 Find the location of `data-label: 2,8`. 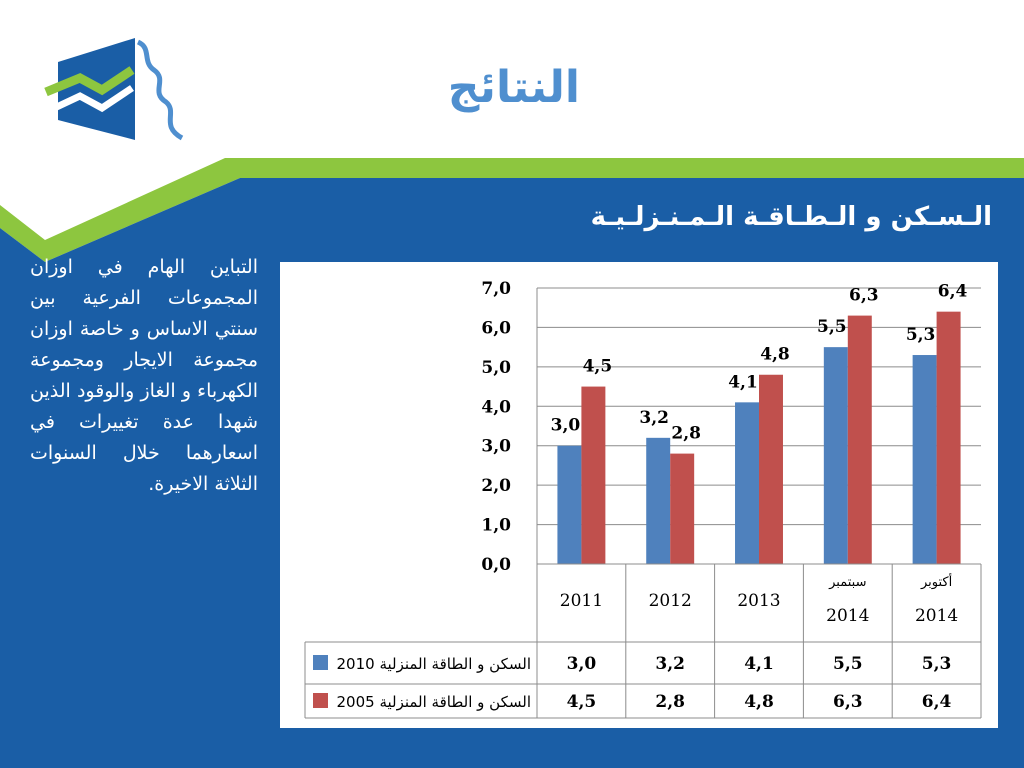

data-label: 2,8 is located at coordinates (686, 434).